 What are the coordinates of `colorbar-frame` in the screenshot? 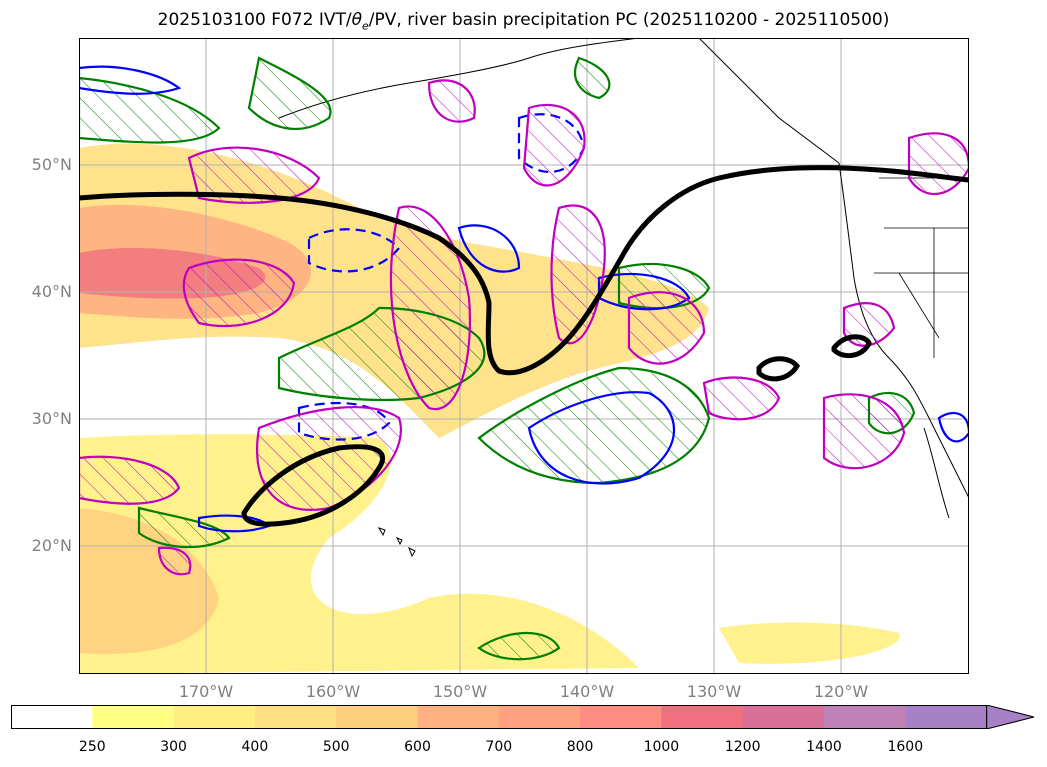 It's located at (499, 717).